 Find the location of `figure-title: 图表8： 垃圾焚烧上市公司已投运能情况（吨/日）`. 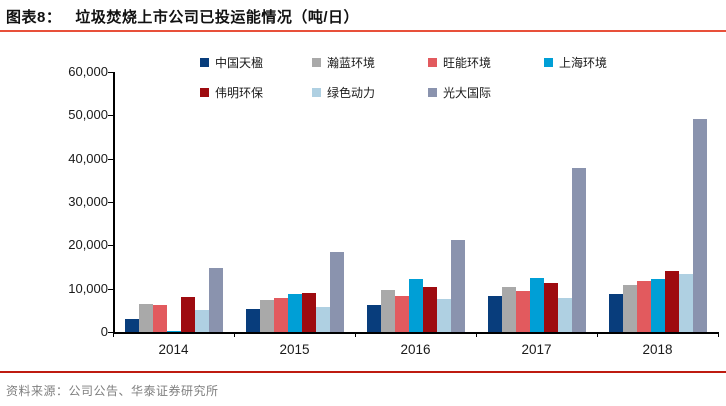

figure-title: 图表8： 垃圾焚烧上市公司已投运能情况（吨/日） is located at coordinates (182, 16).